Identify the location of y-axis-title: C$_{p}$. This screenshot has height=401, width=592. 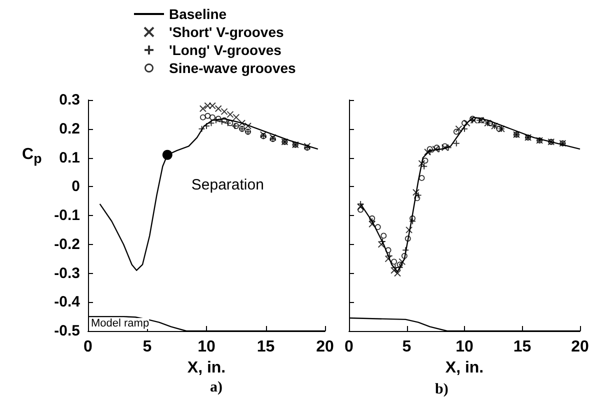
(32, 156).